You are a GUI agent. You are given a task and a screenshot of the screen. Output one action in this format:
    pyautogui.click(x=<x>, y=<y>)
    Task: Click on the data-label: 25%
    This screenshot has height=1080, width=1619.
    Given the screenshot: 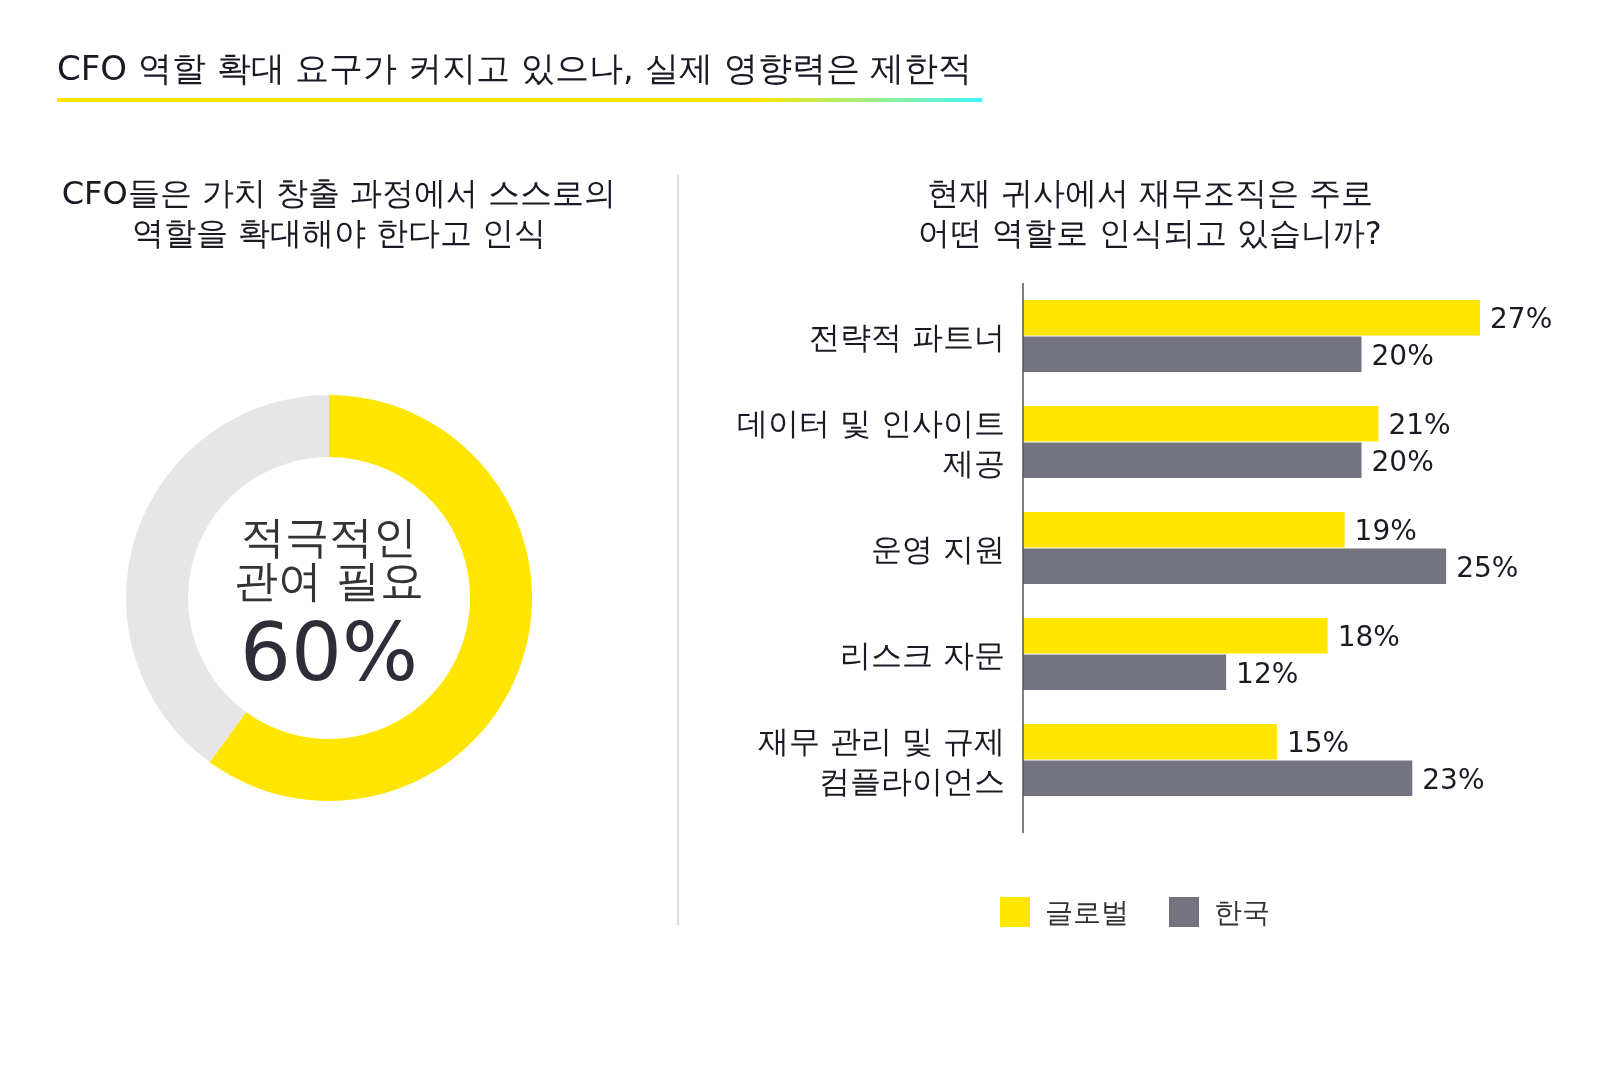 What is the action you would take?
    pyautogui.click(x=1487, y=567)
    